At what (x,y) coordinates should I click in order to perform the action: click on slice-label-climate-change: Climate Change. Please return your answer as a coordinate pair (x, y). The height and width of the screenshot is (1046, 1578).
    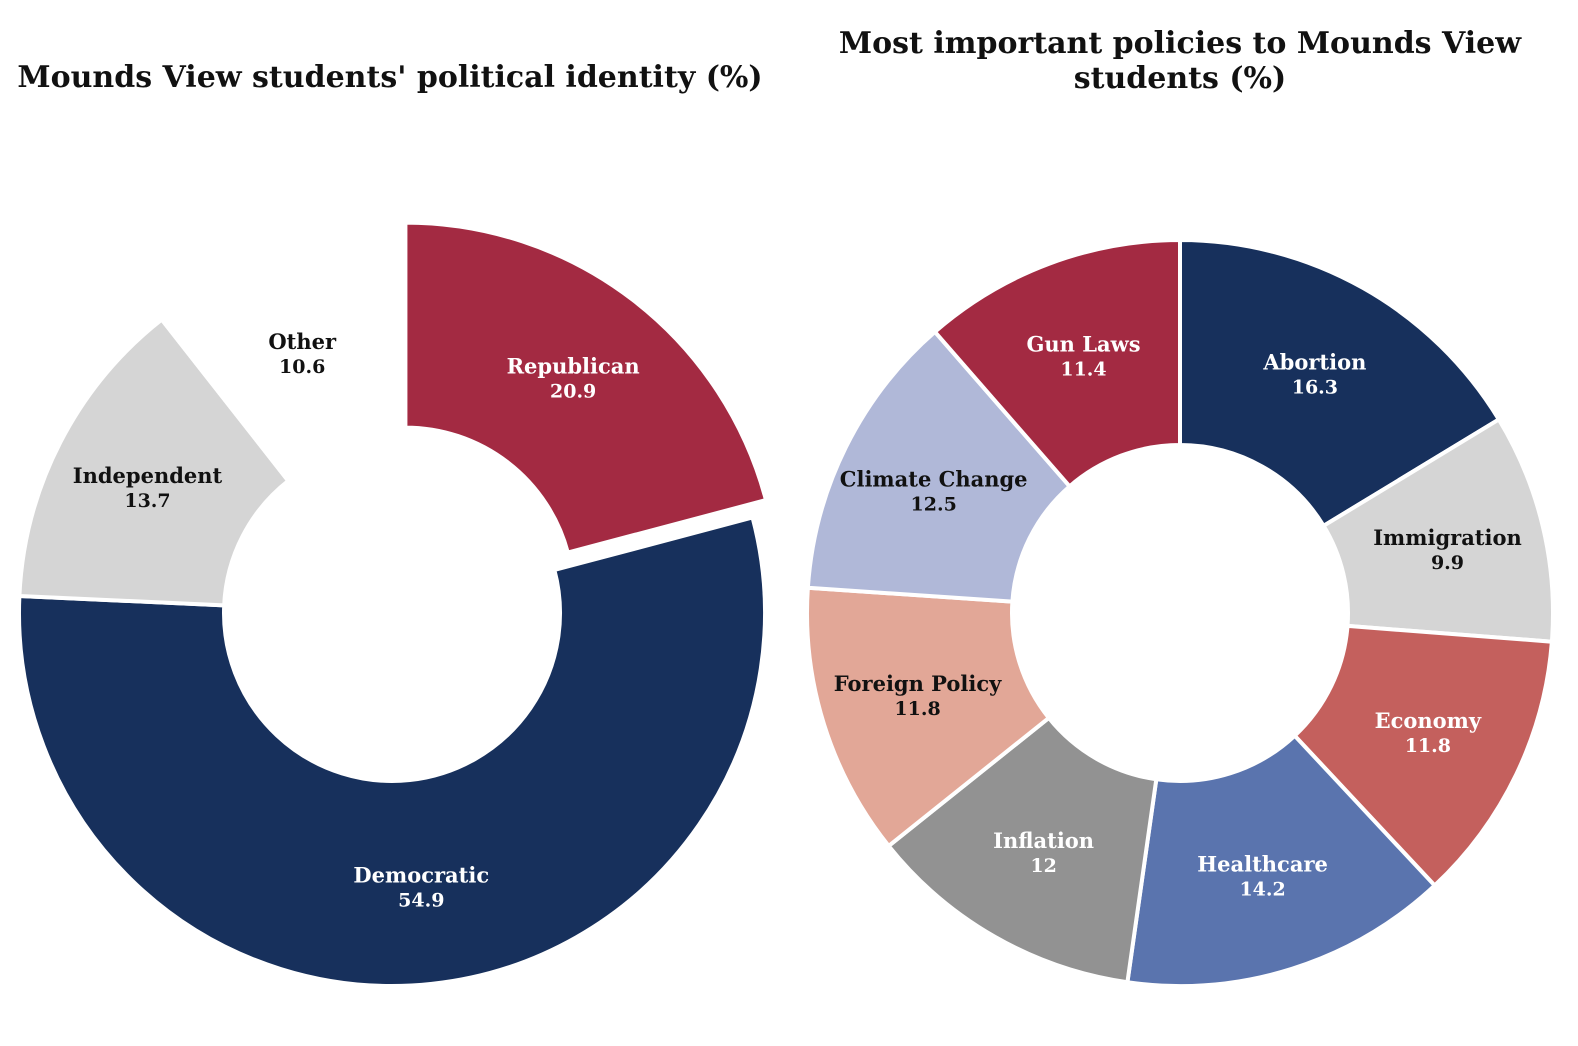
    Looking at the image, I should click on (934, 479).